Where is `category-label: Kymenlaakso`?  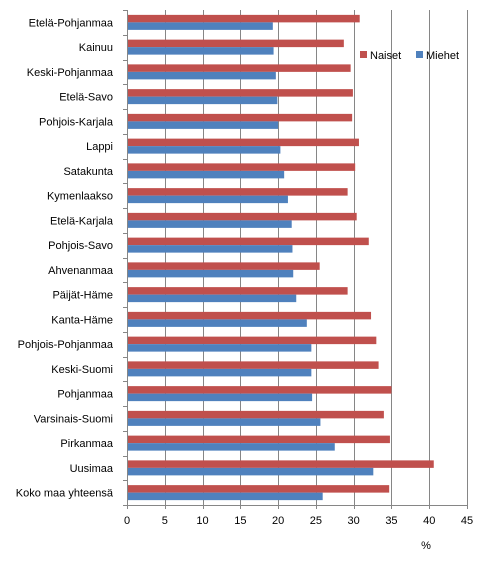
category-label: Kymenlaakso is located at coordinates (80, 197).